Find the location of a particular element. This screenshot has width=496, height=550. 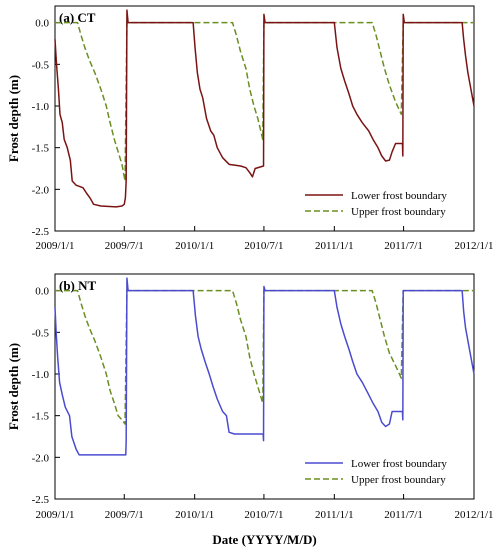

x-axis-label: Date (YYYY/M/D) is located at coordinates (264, 539).